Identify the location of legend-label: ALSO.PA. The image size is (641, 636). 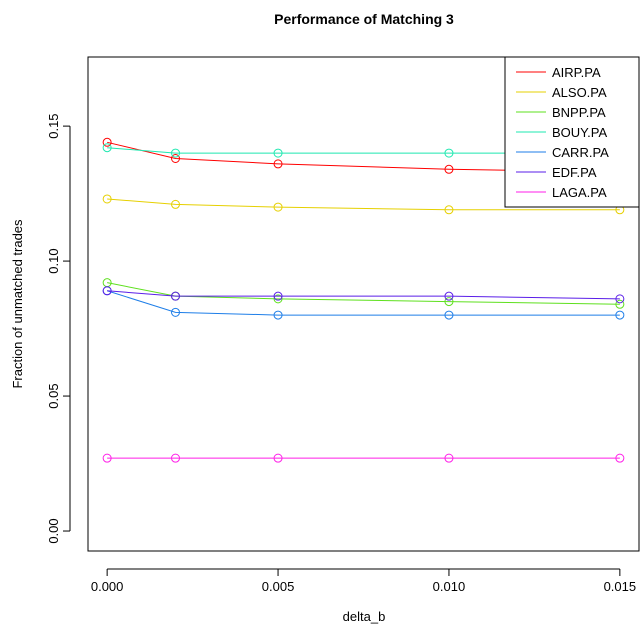
(579, 92).